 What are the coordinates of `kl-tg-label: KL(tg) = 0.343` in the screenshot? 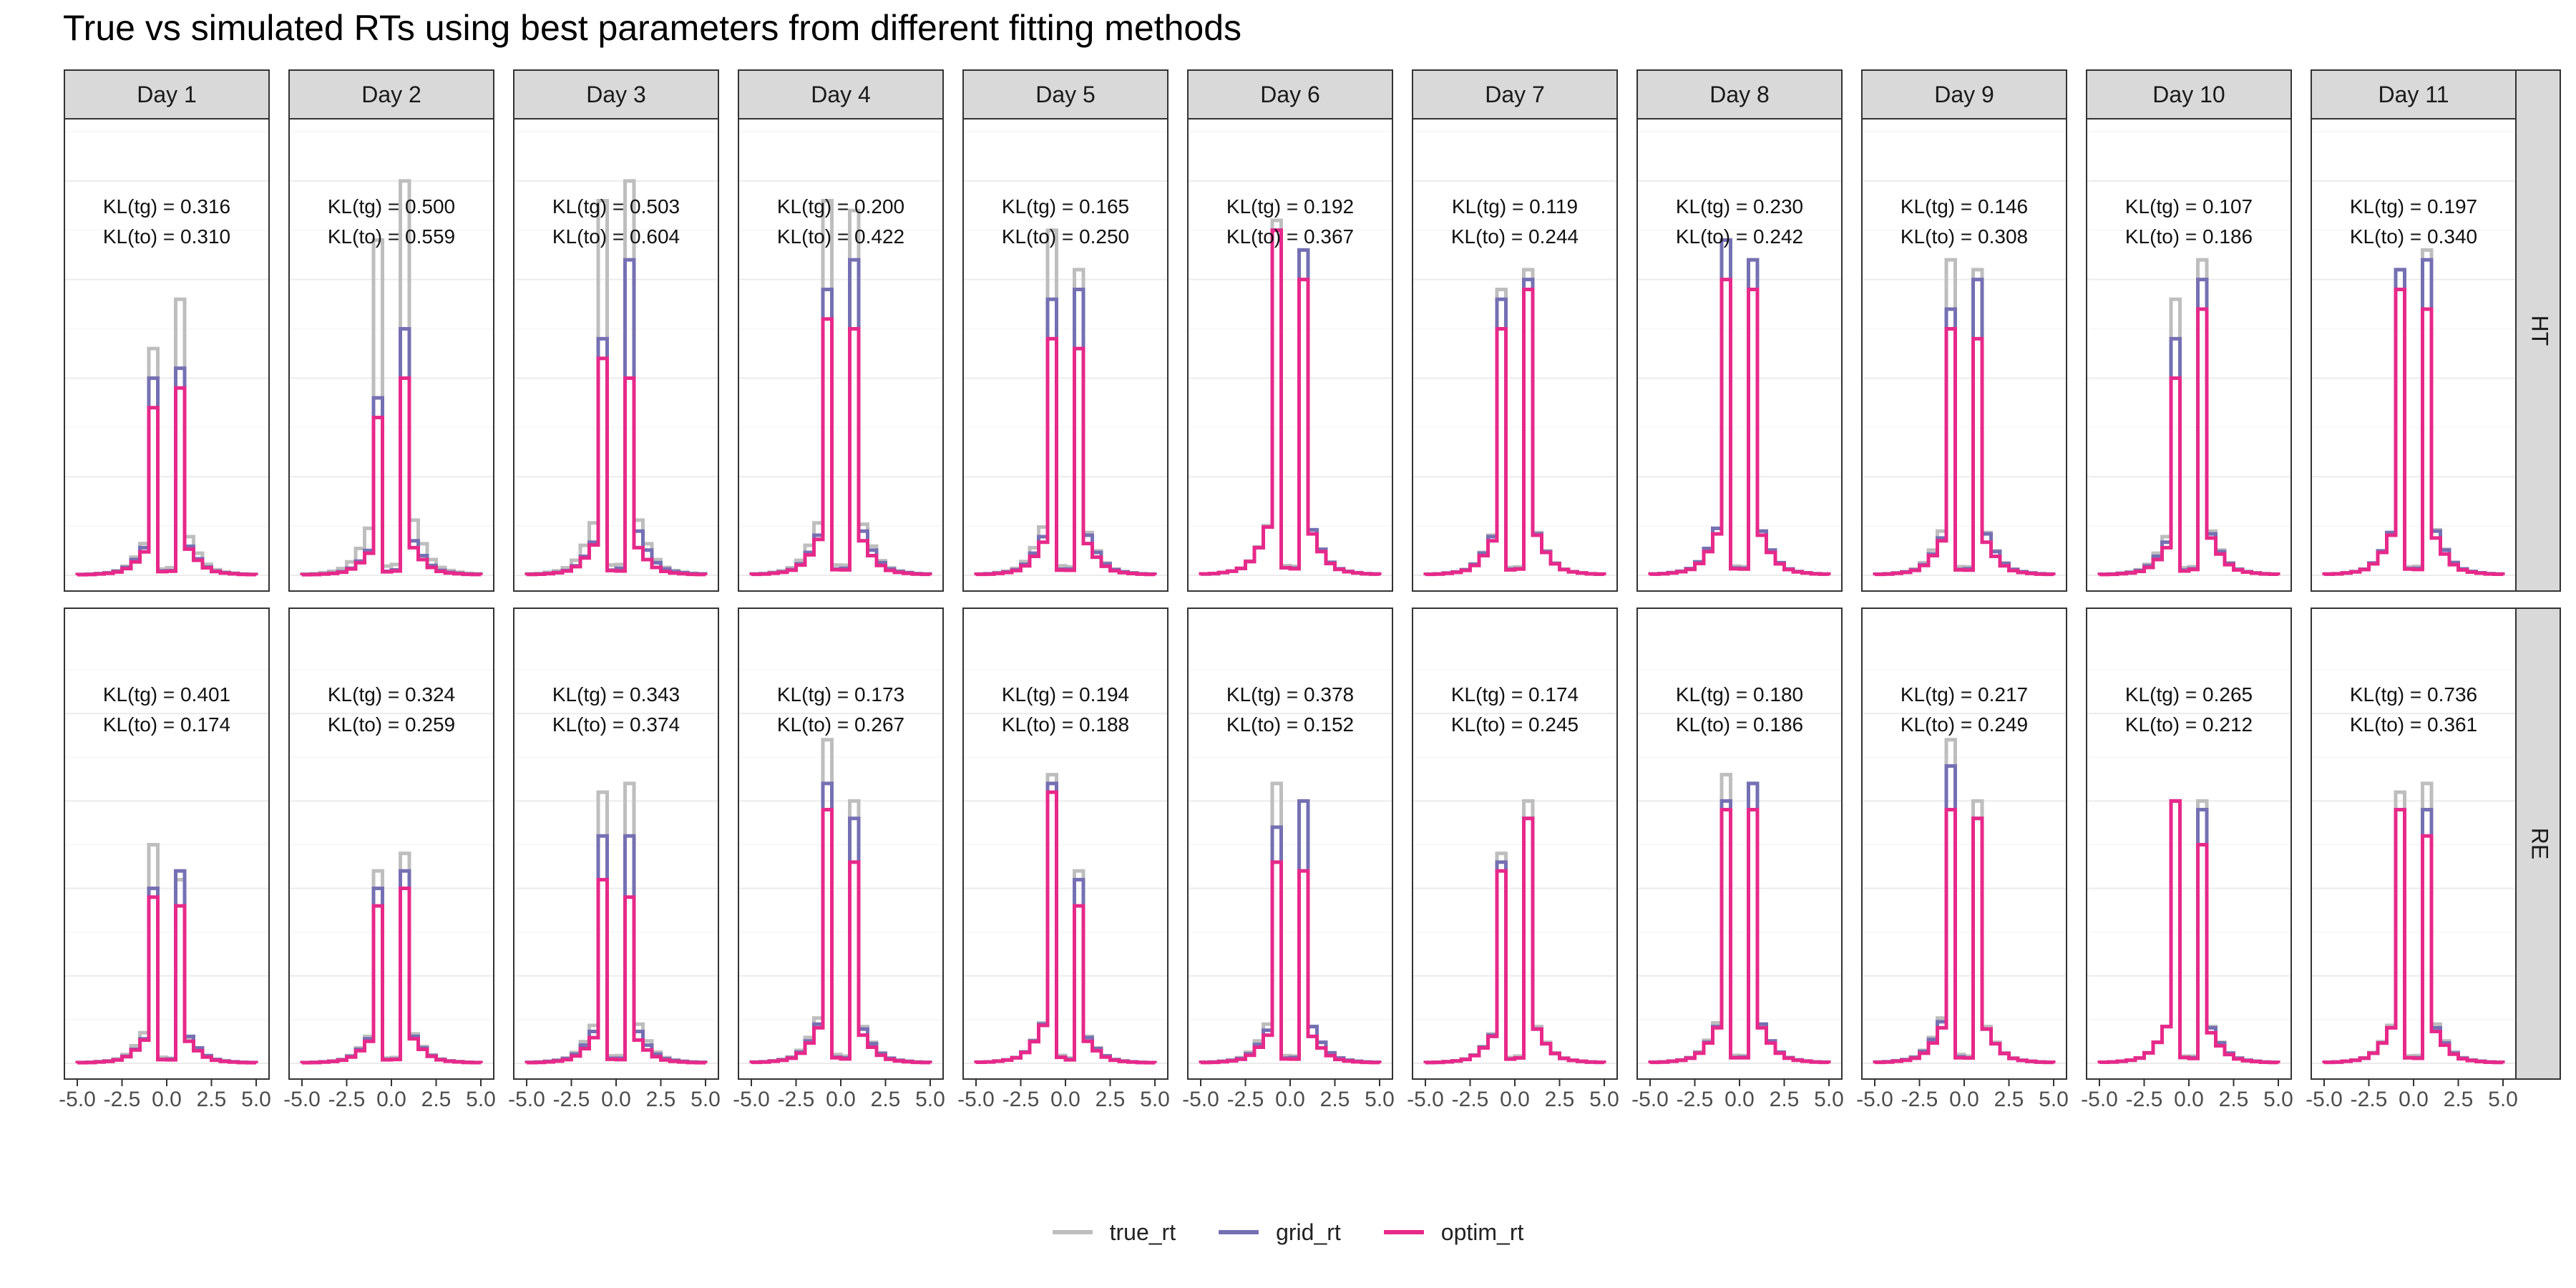 It's located at (616, 694).